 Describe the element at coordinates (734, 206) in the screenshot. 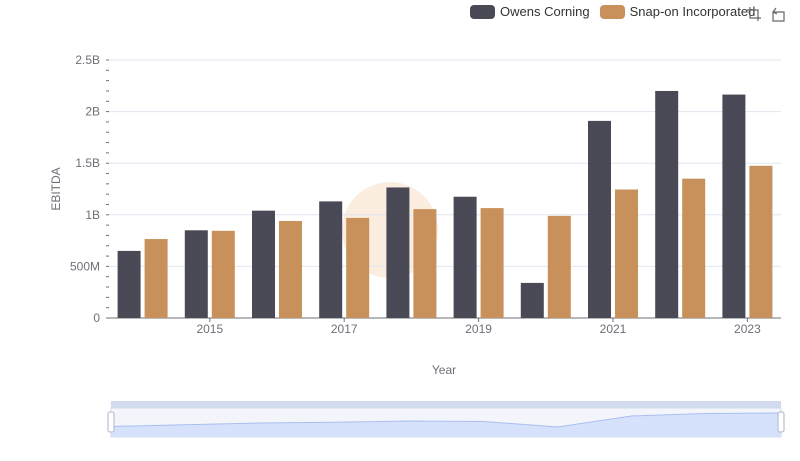

I see `bar-owens-corning-2023` at that location.